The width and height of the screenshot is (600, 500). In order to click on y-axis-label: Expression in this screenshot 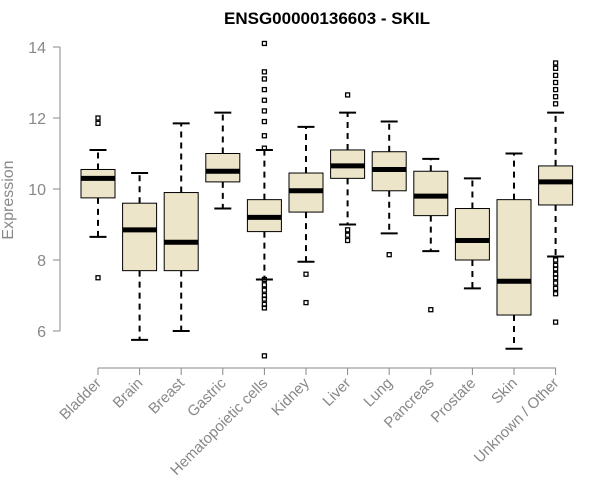, I will do `click(8, 199)`.